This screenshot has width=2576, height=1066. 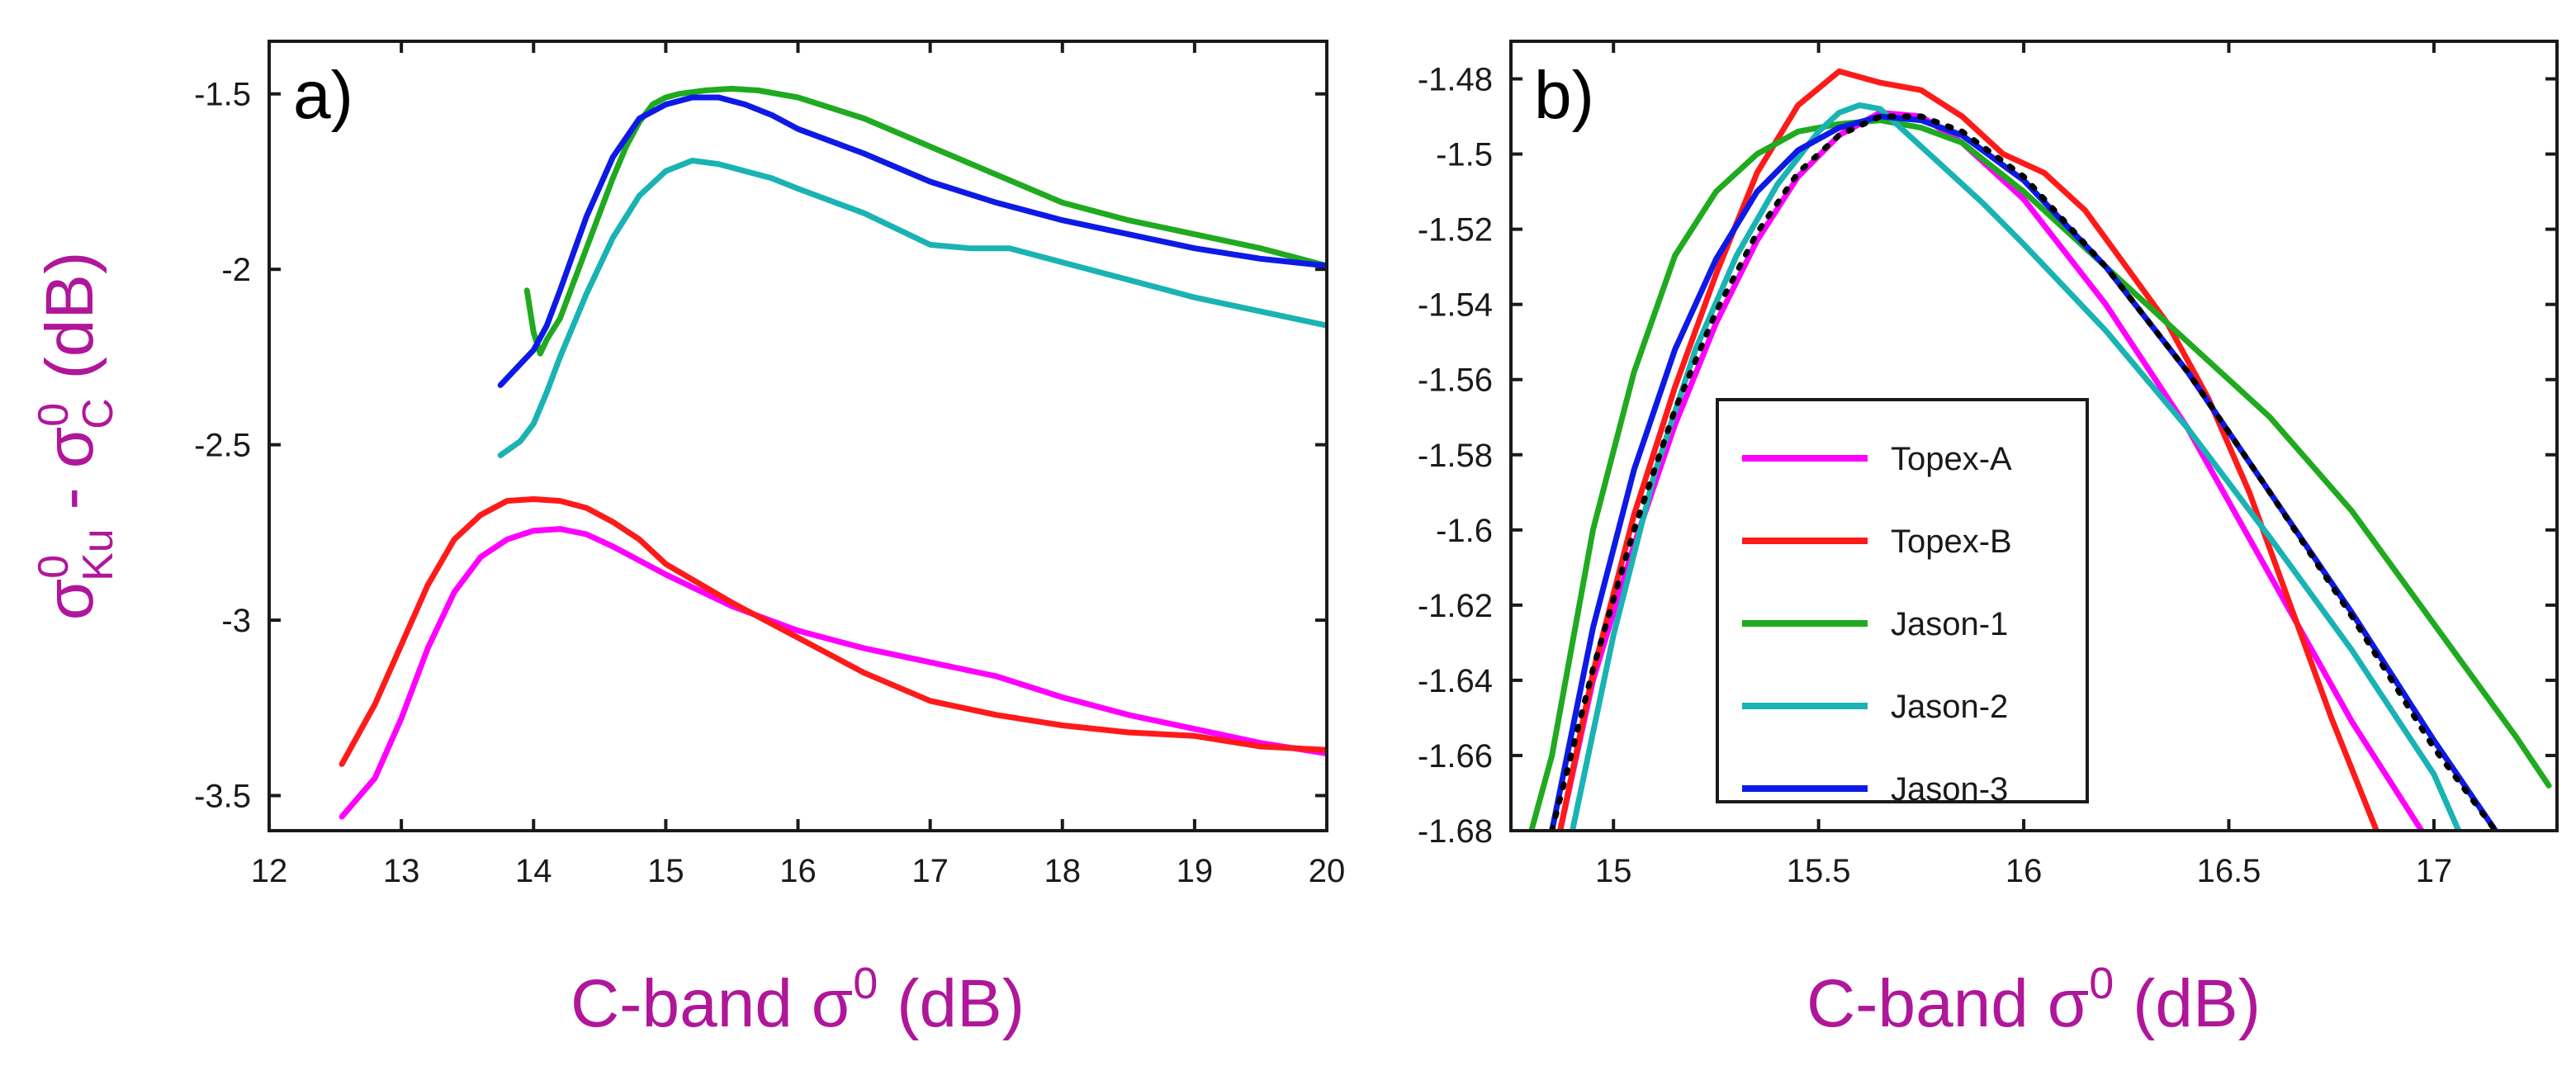 I want to click on x-tick-label: 16.5, so click(x=2229, y=871).